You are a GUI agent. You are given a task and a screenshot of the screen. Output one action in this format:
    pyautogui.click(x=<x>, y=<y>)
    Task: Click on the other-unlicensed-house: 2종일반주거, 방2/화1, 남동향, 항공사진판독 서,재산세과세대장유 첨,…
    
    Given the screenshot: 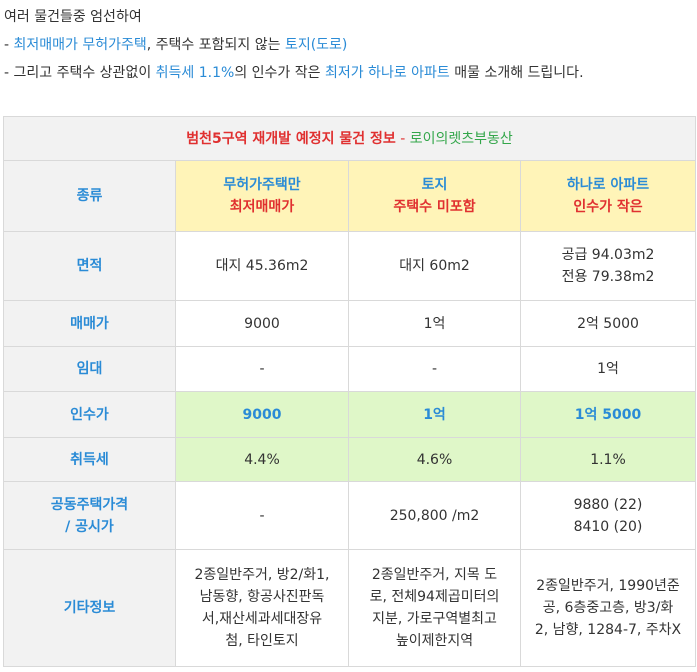 What is the action you would take?
    pyautogui.click(x=262, y=608)
    